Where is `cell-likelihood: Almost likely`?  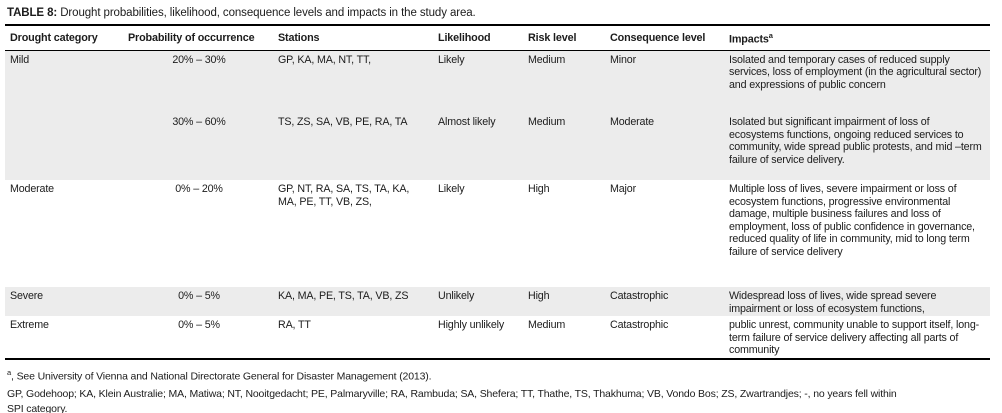 cell-likelihood: Almost likely is located at coordinates (467, 122).